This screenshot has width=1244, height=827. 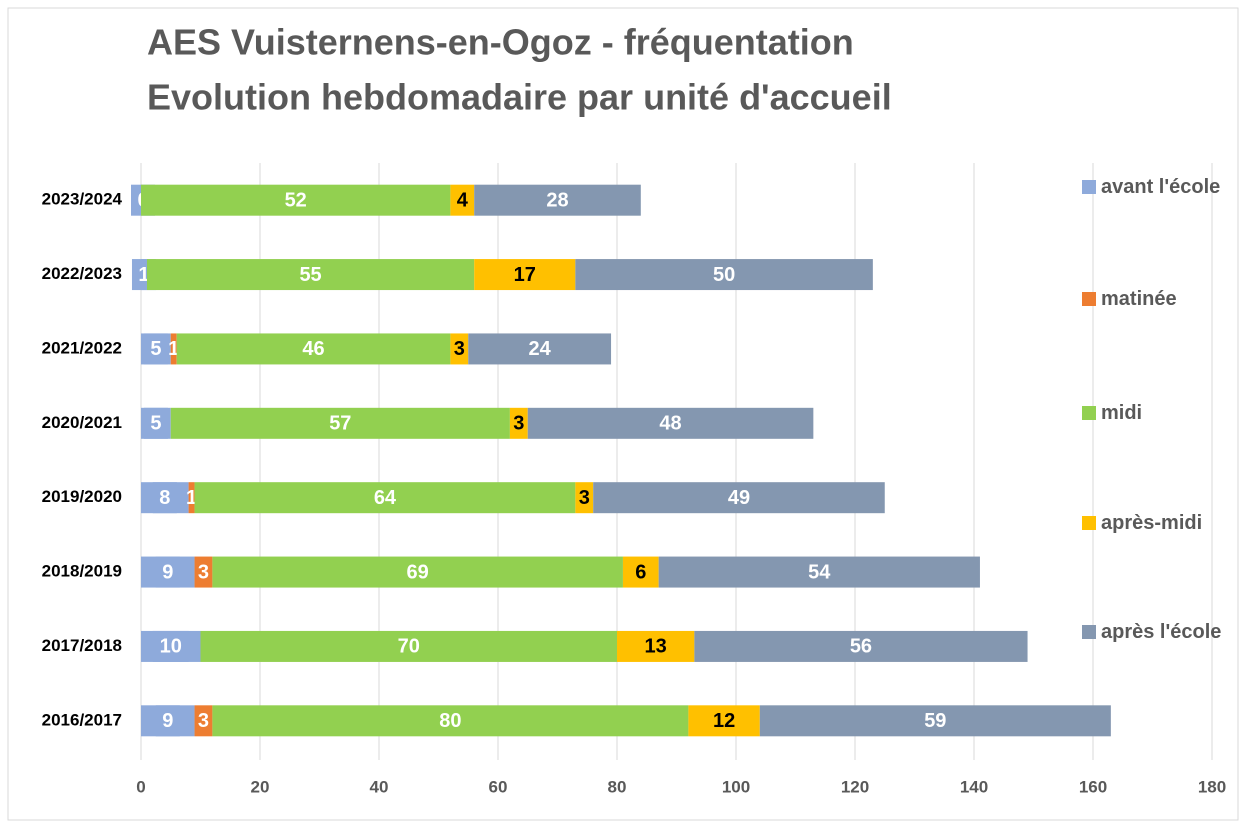 I want to click on data-label: 10, so click(x=171, y=647).